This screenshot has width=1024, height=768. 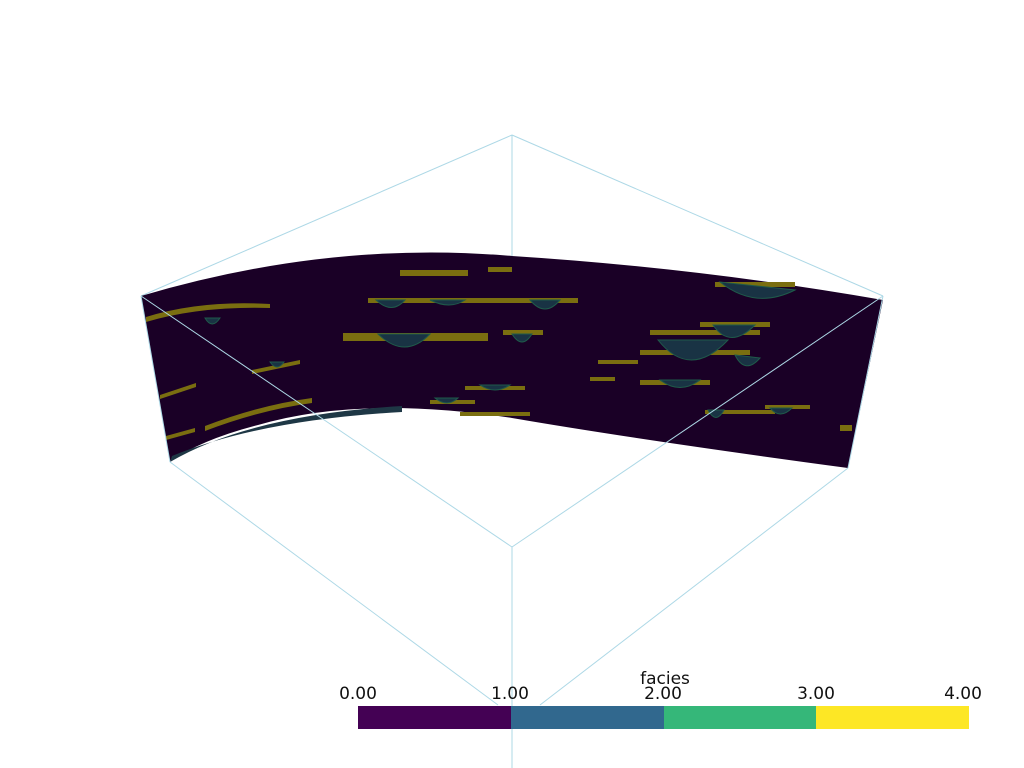 I want to click on slab-bottom-channel, so click(x=286, y=434).